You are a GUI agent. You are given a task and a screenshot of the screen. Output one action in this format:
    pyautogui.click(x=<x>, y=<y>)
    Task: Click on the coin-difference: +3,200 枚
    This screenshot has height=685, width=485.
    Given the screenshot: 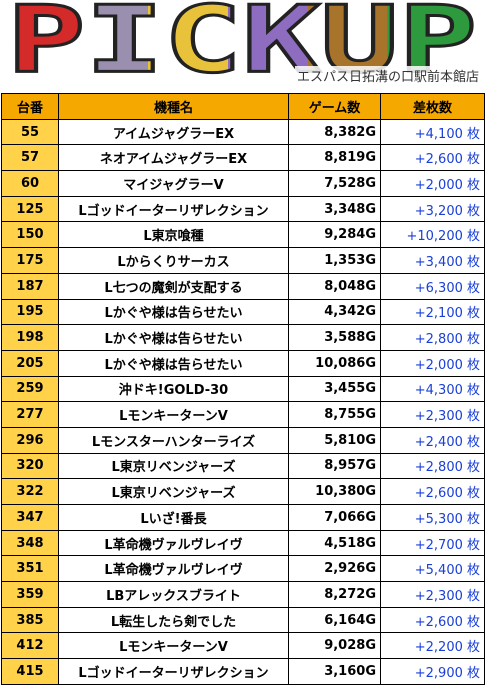 What is the action you would take?
    pyautogui.click(x=432, y=209)
    